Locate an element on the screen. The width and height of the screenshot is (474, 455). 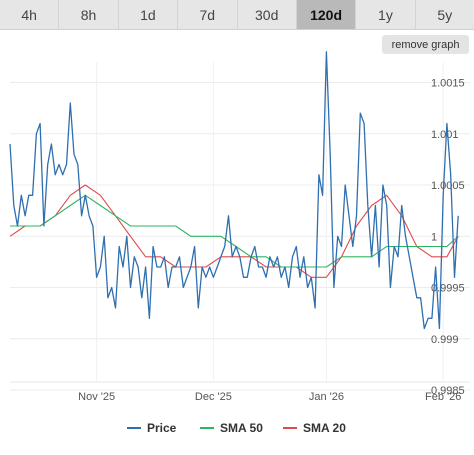
tab-5y: 5y is located at coordinates (445, 14).